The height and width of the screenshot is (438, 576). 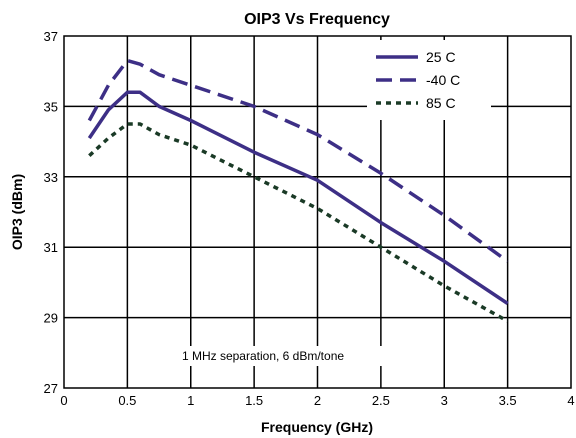 I want to click on x-tick-label: 2, so click(x=317, y=400).